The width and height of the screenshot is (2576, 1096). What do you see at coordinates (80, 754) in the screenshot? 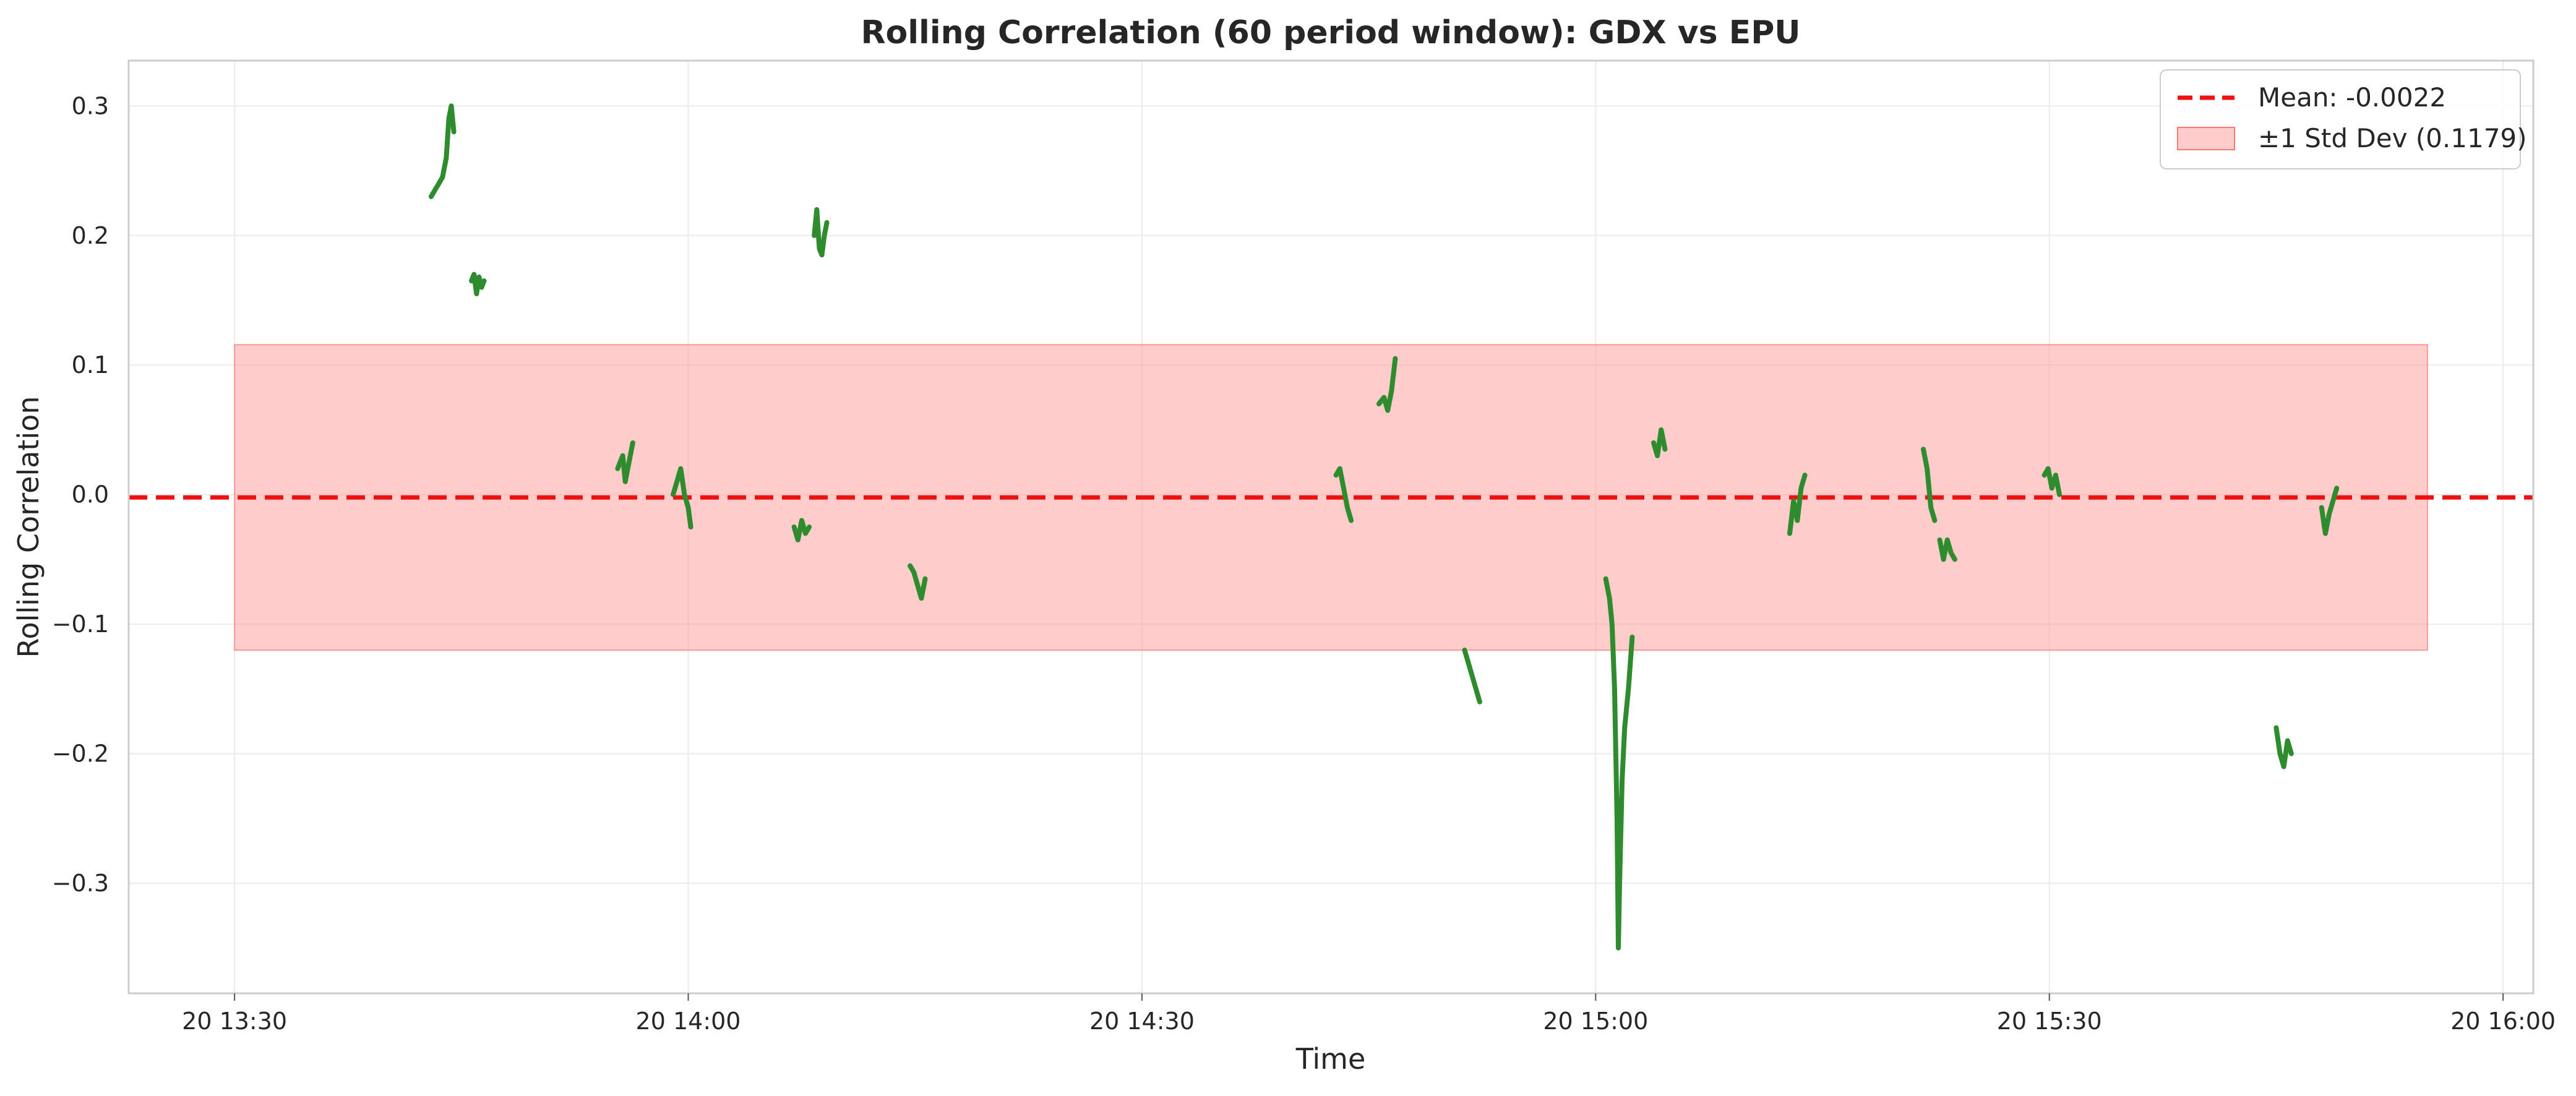
I see `y-tick-label: −0.2` at bounding box center [80, 754].